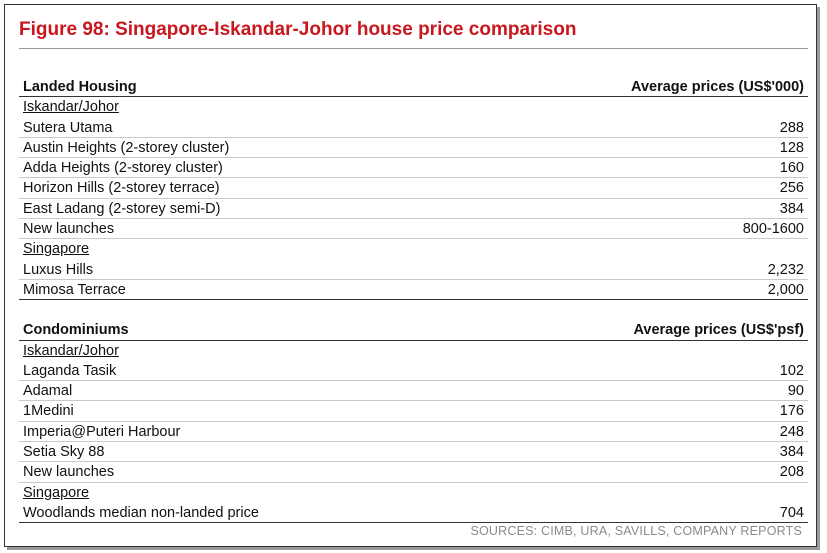 The width and height of the screenshot is (827, 553). Describe the element at coordinates (413, 472) in the screenshot. I see `table-row: New launches 208` at that location.